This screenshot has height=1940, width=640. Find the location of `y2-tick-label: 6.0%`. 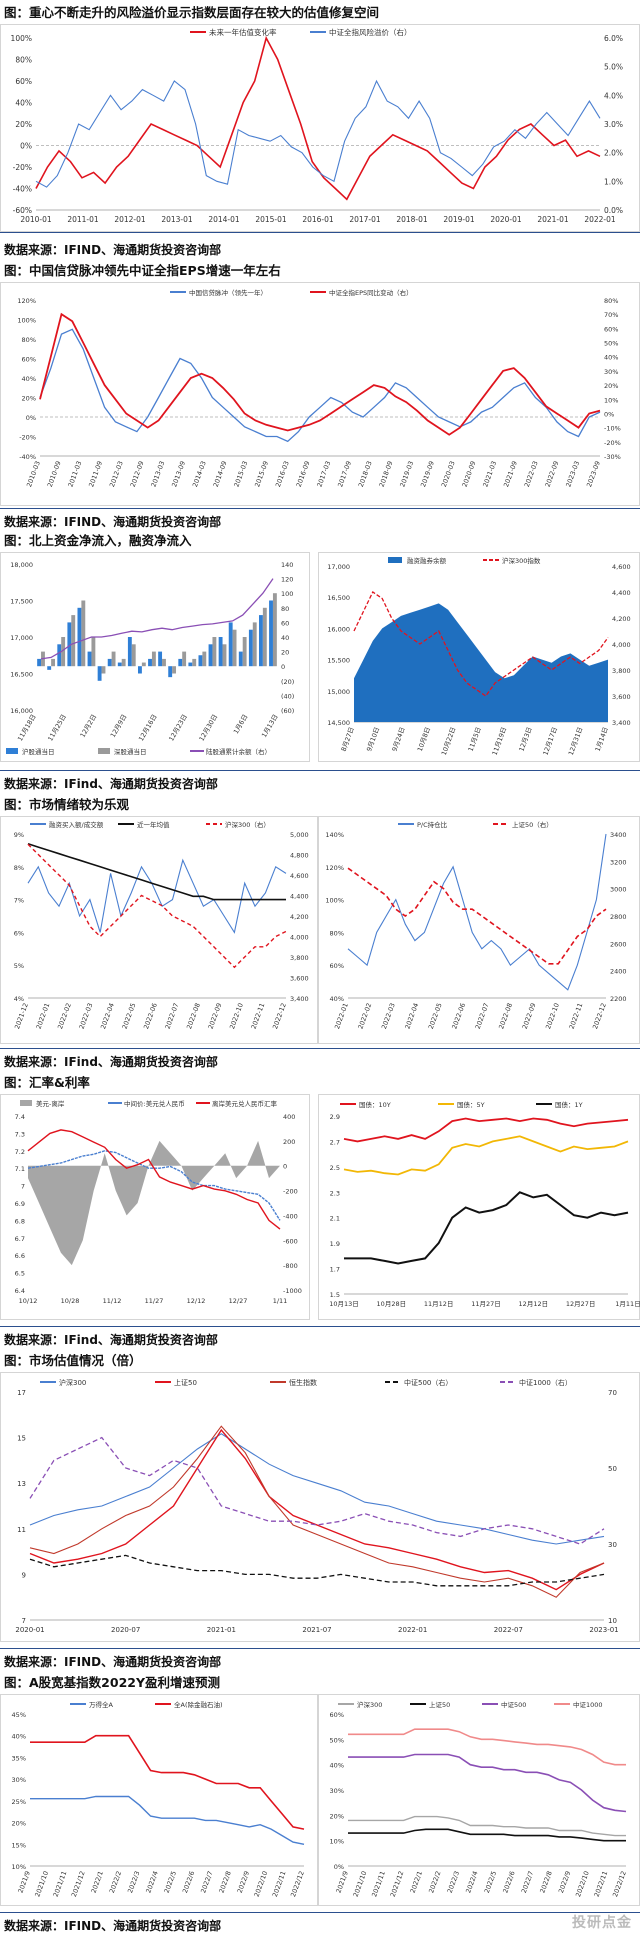

y2-tick-label: 6.0% is located at coordinates (613, 38).